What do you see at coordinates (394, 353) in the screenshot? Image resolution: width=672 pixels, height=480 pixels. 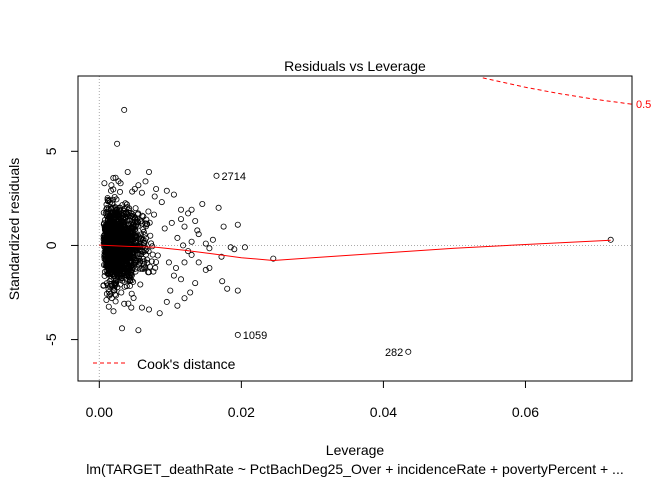 I see `outlier-label: 282` at bounding box center [394, 353].